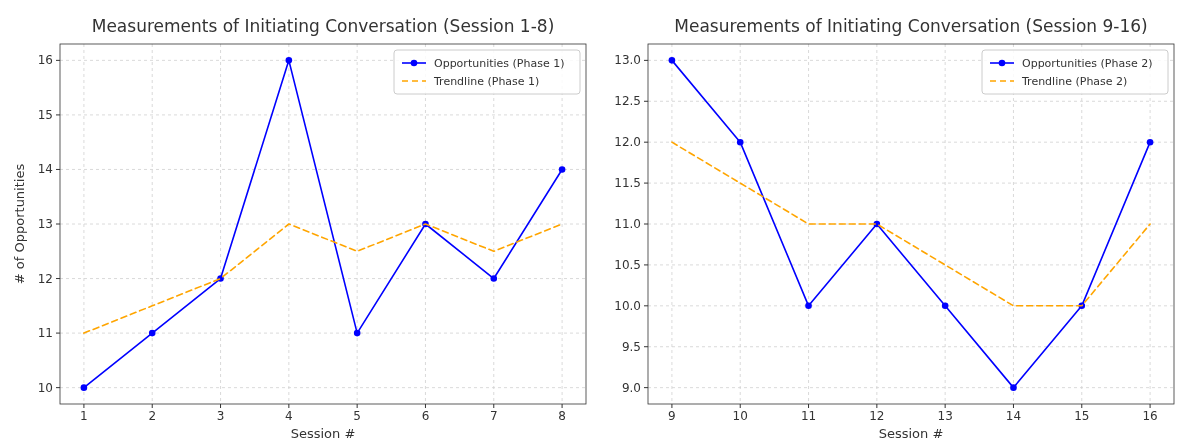  What do you see at coordinates (627, 142) in the screenshot?
I see `y-tick-label: 12.0` at bounding box center [627, 142].